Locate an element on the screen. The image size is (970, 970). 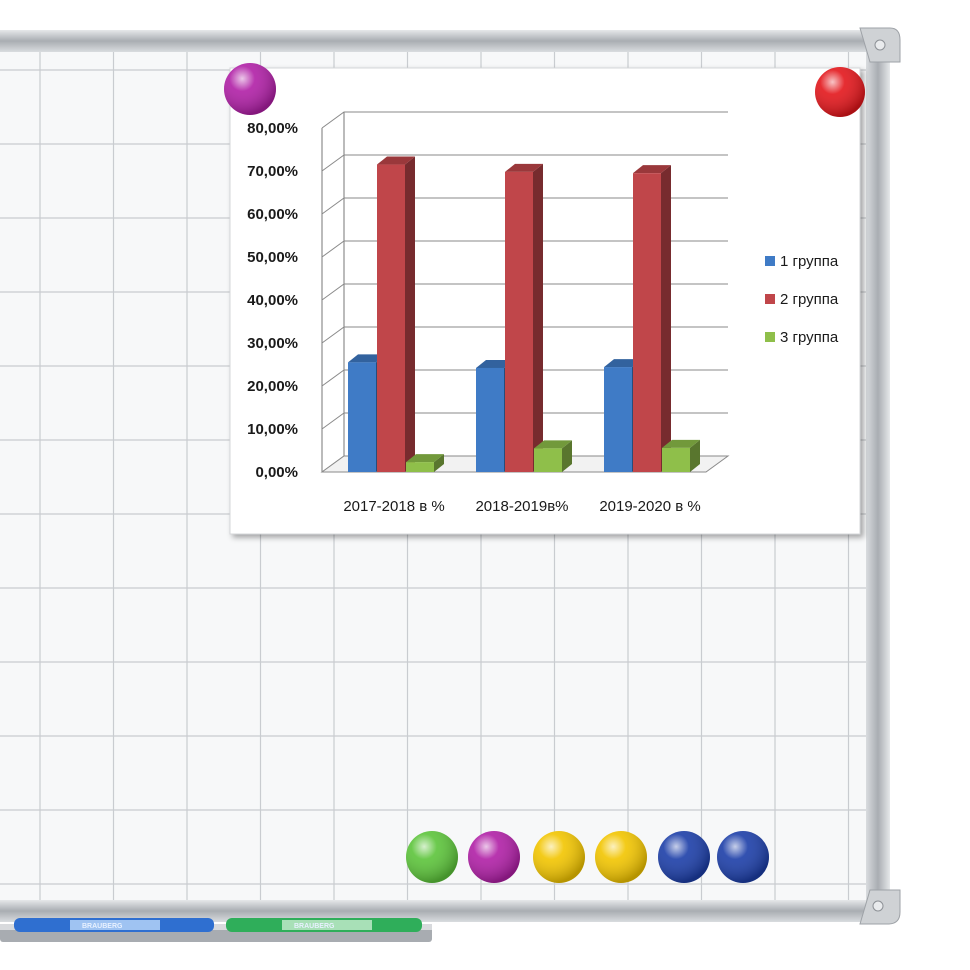
legend-label: 3 группа is located at coordinates (809, 337).